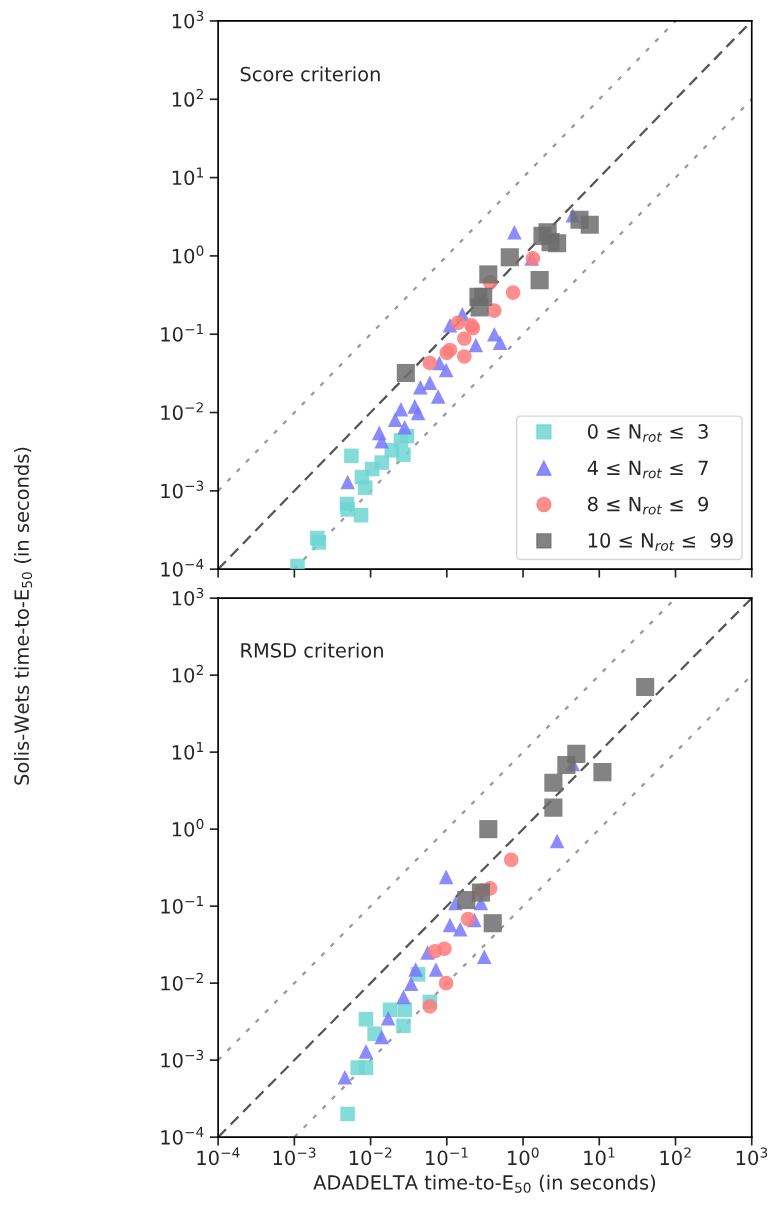 The width and height of the screenshot is (779, 1232). What do you see at coordinates (484, 1183) in the screenshot?
I see `x-axis-title: ADADELTA time-to-E$_{50}$ (in seconds)` at bounding box center [484, 1183].